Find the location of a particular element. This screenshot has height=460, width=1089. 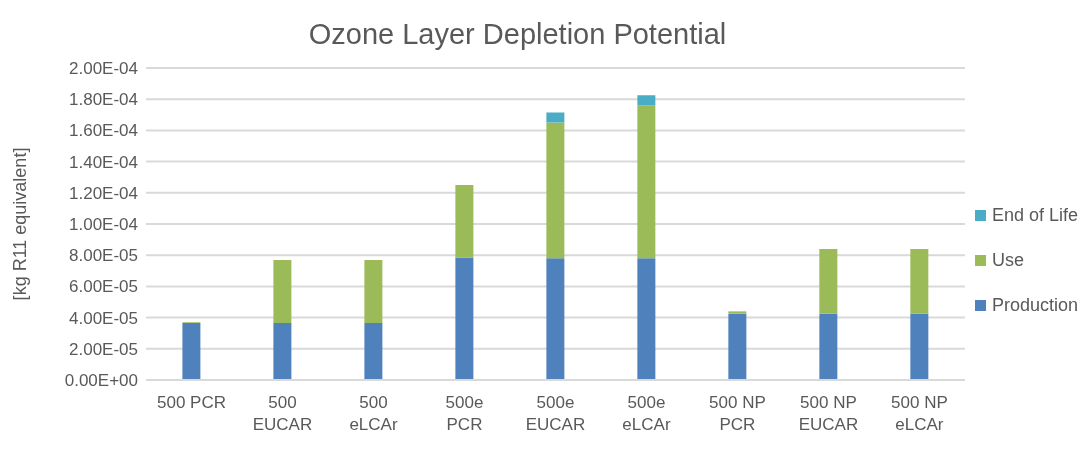

y-tick-label: 8.00E-05 is located at coordinates (103, 256).